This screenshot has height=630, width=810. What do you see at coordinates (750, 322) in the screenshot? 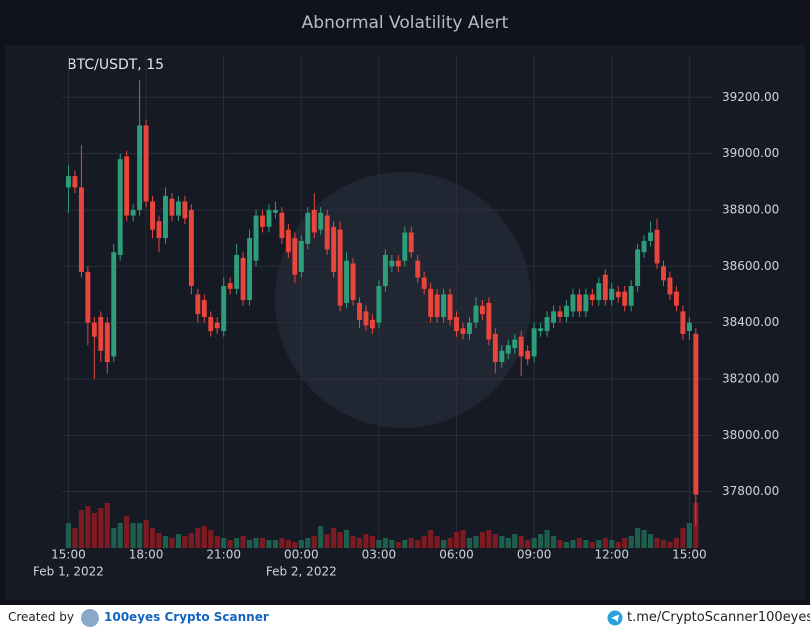
I see `y-tick-label: 38400.00` at bounding box center [750, 322].